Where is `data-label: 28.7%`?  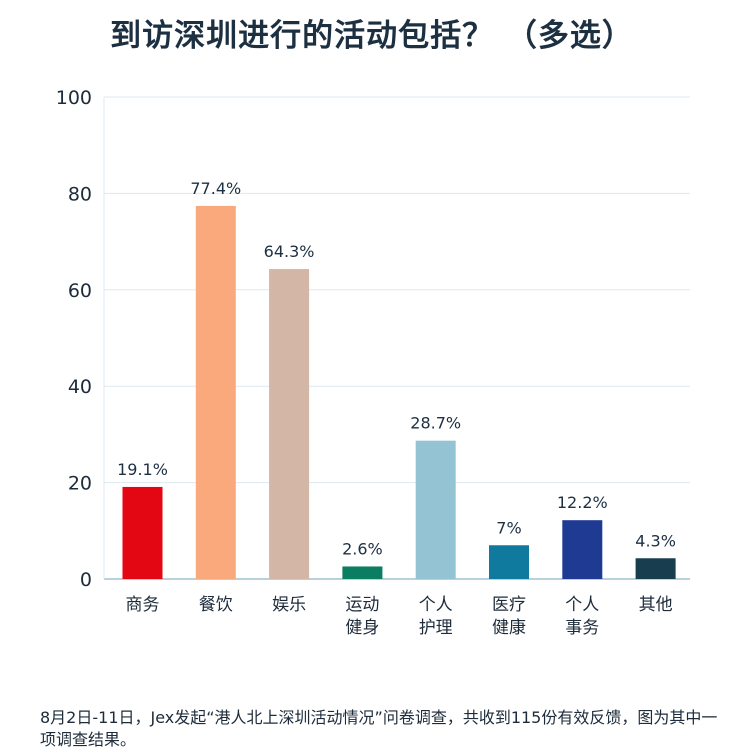 data-label: 28.7% is located at coordinates (435, 423).